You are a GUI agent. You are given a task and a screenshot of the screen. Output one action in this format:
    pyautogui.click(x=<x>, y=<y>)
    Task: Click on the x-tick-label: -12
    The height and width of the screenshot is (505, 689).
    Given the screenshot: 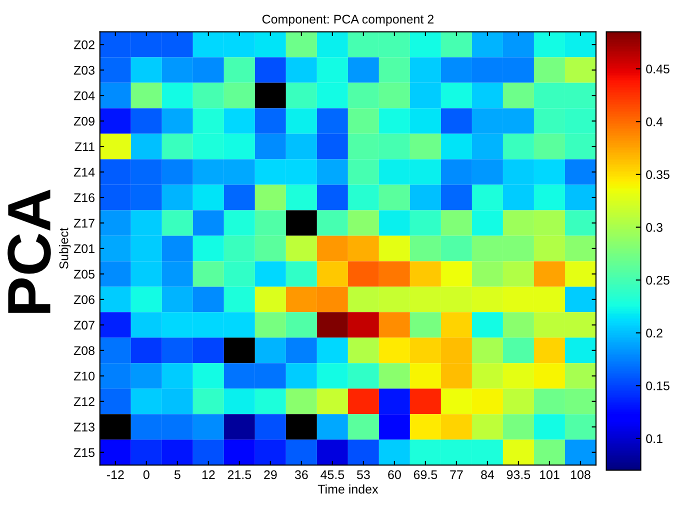 What is the action you would take?
    pyautogui.click(x=115, y=475)
    